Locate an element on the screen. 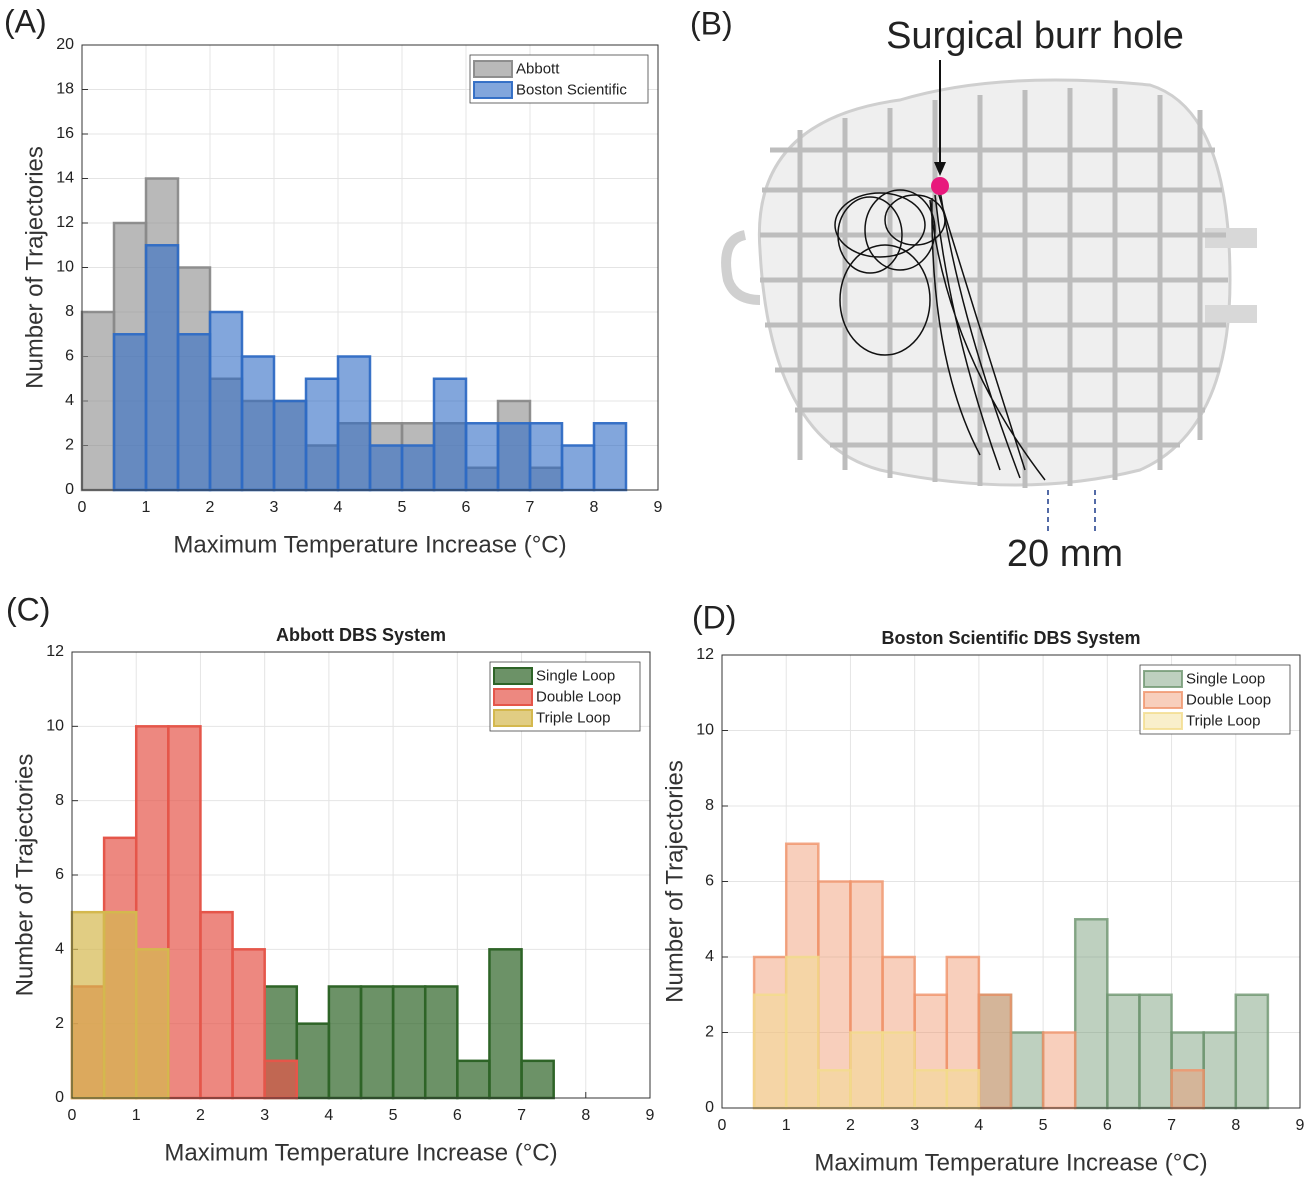 This screenshot has width=1312, height=1179. legend-label: Double Loop is located at coordinates (578, 696).